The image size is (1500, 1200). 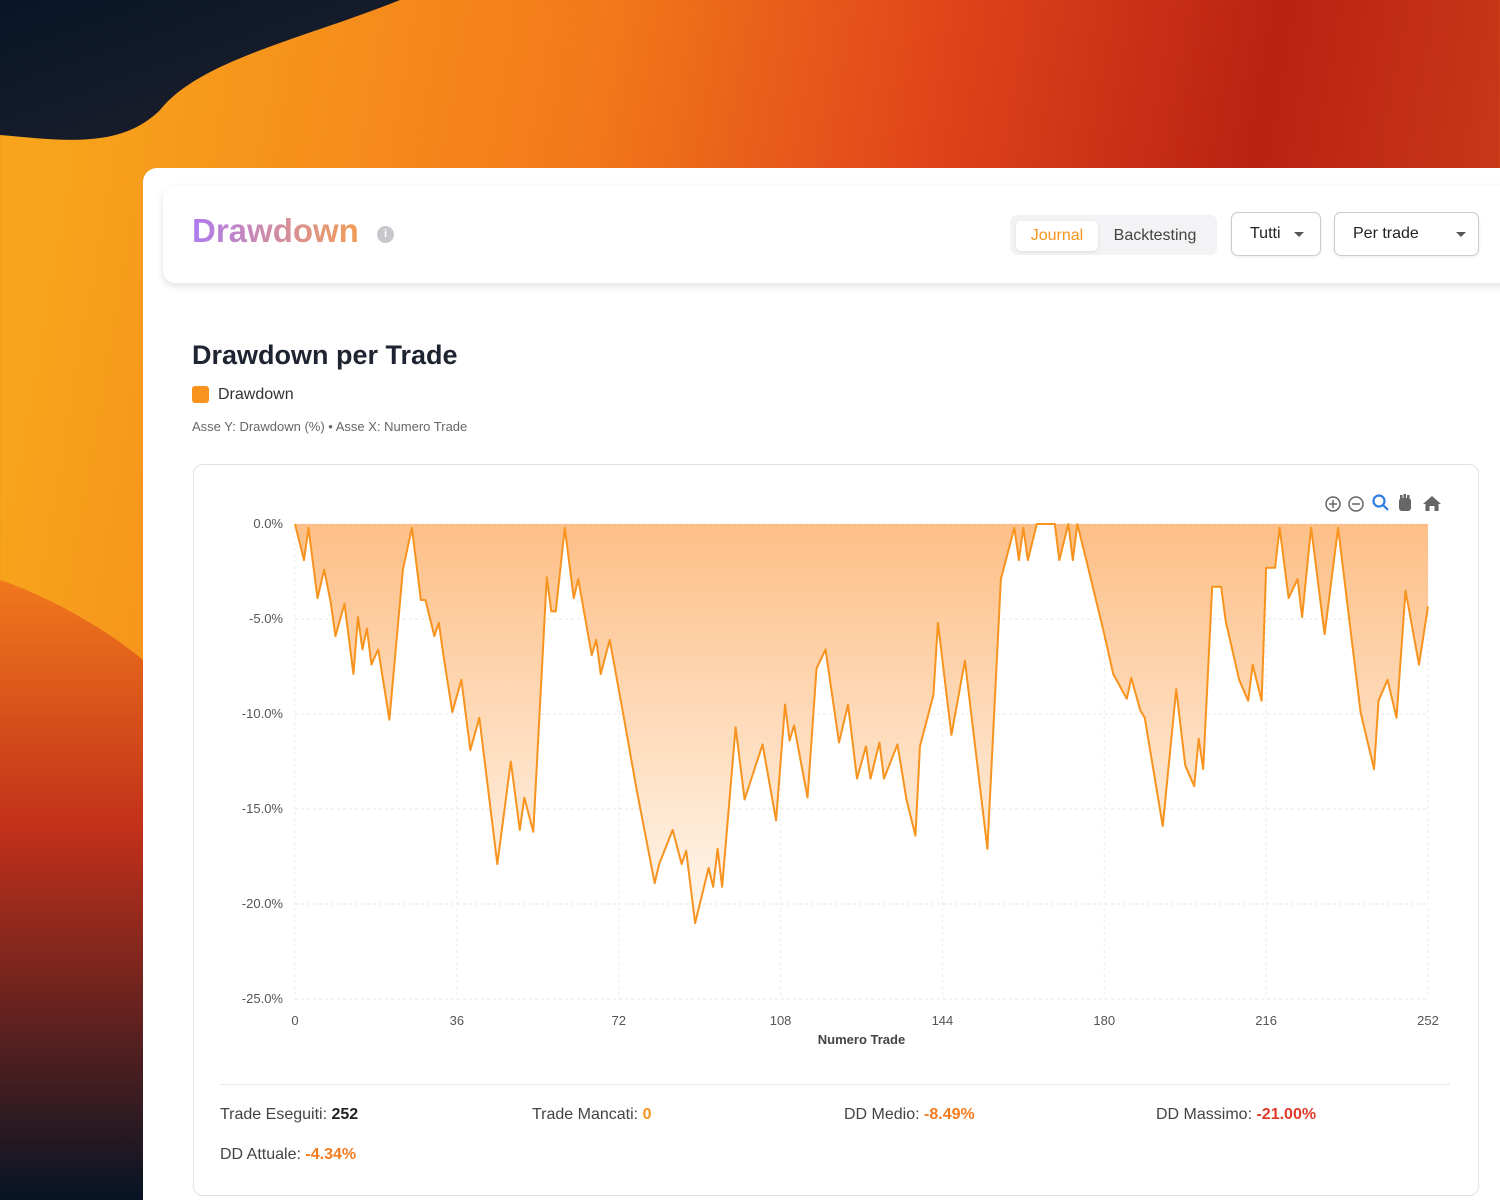 I want to click on stat: Trade Eseguiti: 252, so click(x=289, y=1115).